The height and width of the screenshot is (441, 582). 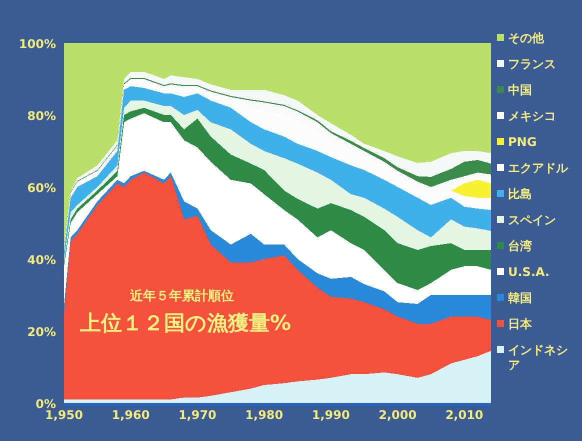 What do you see at coordinates (464, 415) in the screenshot?
I see `x-tick-label: 2,010` at bounding box center [464, 415].